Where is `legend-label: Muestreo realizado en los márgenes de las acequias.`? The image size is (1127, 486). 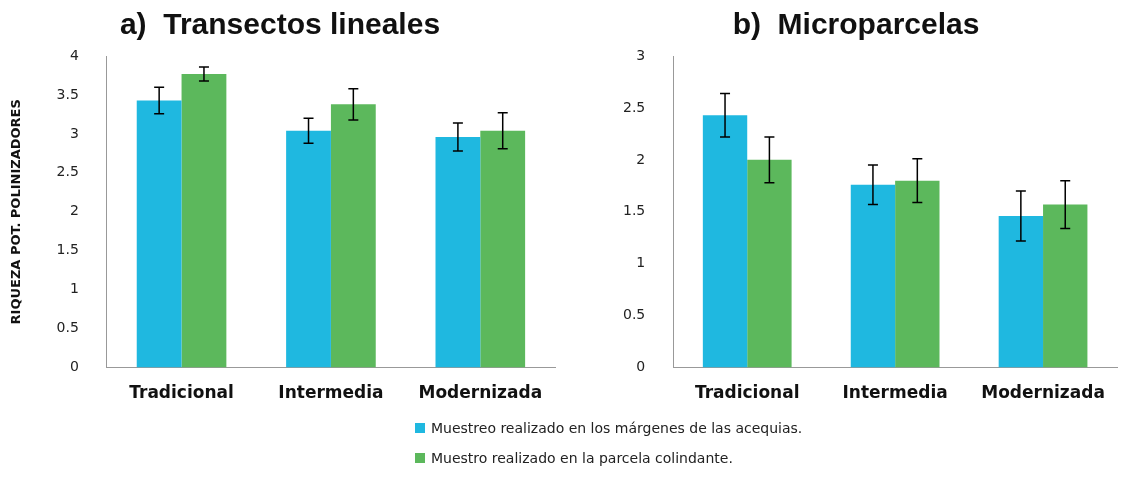
legend-label: Muestreo realizado en los márgenes de las acequias. is located at coordinates (617, 428).